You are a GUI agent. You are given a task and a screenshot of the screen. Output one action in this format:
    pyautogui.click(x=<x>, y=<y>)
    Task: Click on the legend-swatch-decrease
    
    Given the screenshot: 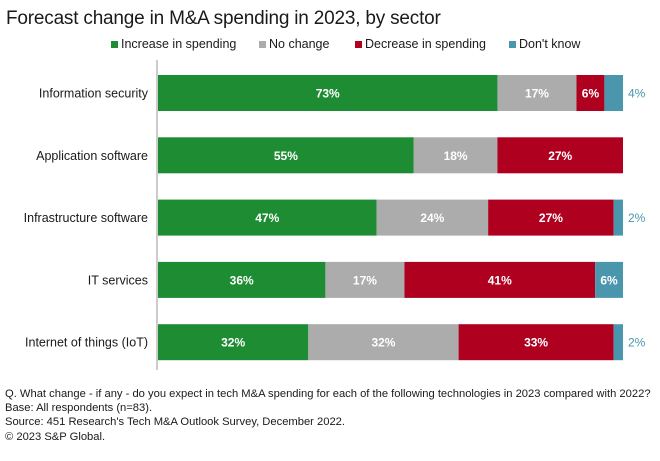 What is the action you would take?
    pyautogui.click(x=358, y=44)
    